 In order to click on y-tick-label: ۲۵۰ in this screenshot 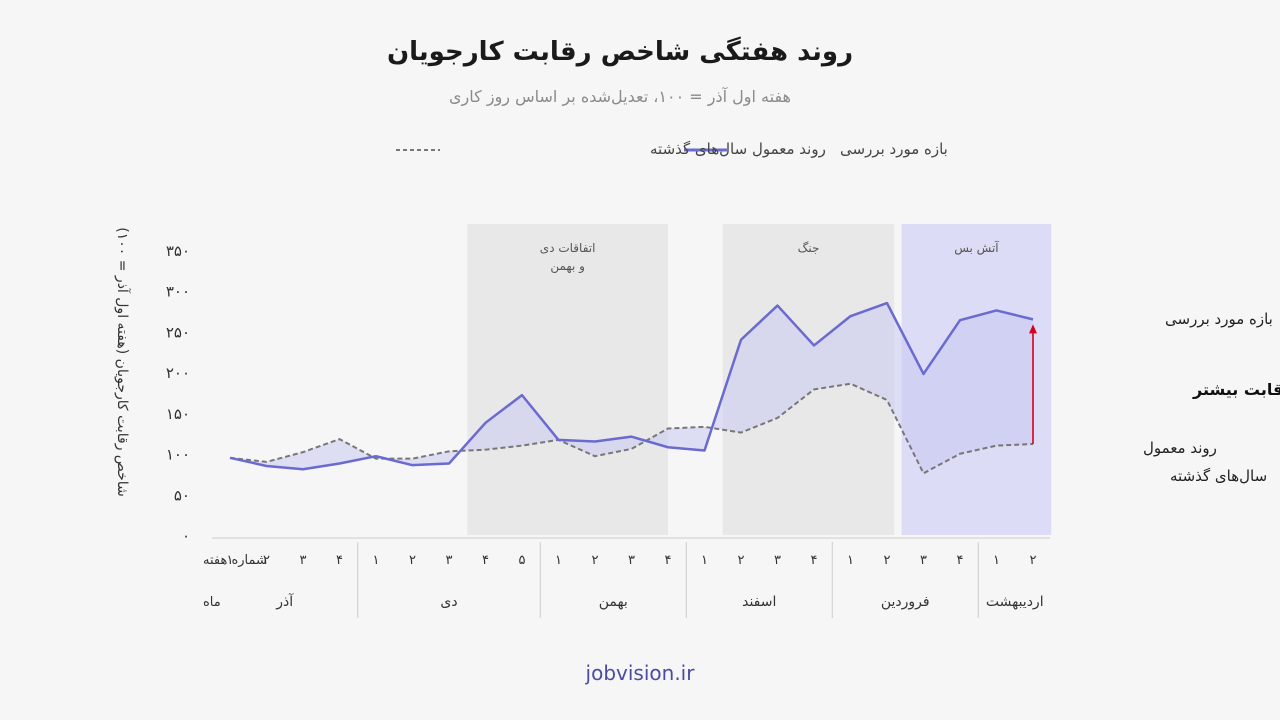, I will do `click(178, 332)`.